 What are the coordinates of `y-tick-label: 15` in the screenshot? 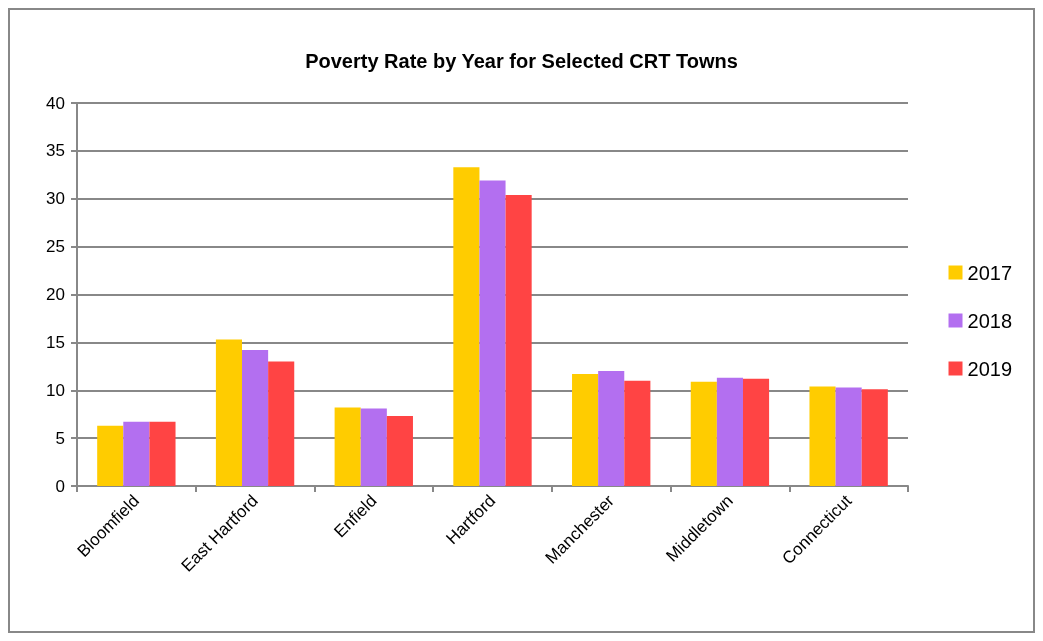 It's located at (55, 342).